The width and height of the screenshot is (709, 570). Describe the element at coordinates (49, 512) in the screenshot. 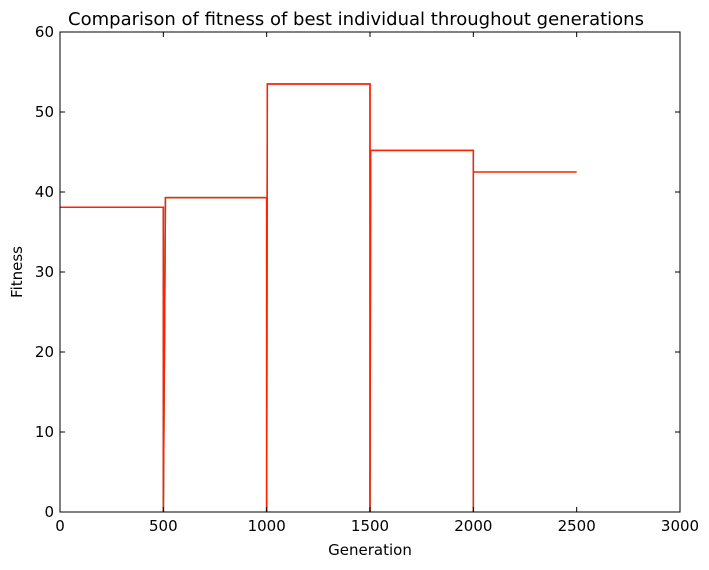

I see `y-tick-label: 0` at that location.